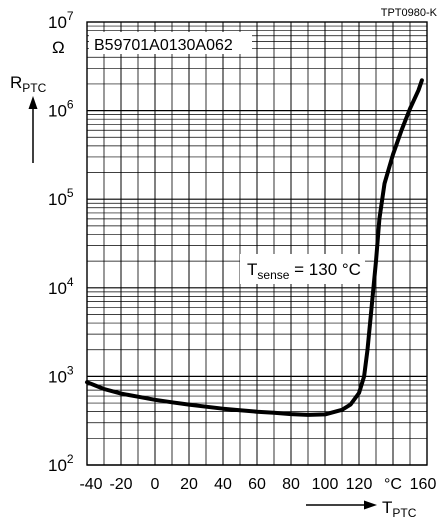 The image size is (443, 523). I want to click on y-axis-arrow-icon, so click(33, 102).